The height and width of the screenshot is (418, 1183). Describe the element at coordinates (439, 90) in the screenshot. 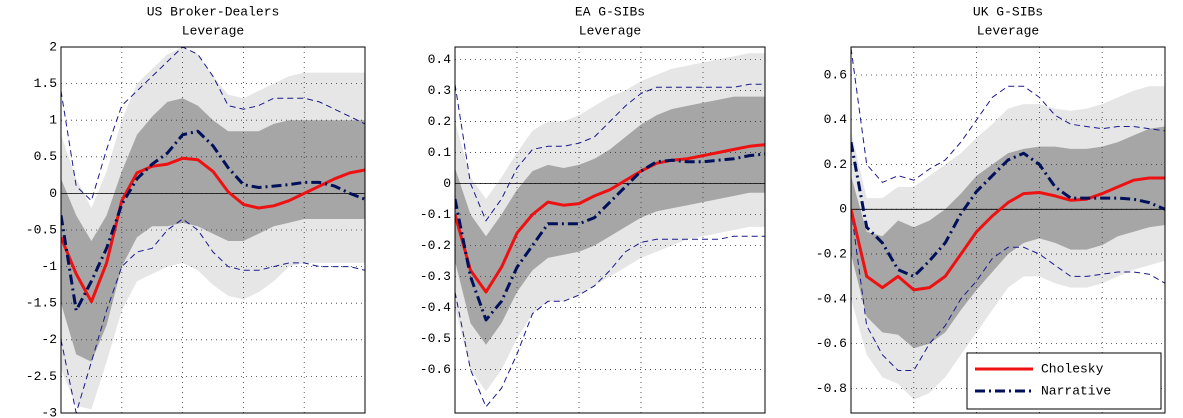

I see `y-tick-label: 0.3` at that location.